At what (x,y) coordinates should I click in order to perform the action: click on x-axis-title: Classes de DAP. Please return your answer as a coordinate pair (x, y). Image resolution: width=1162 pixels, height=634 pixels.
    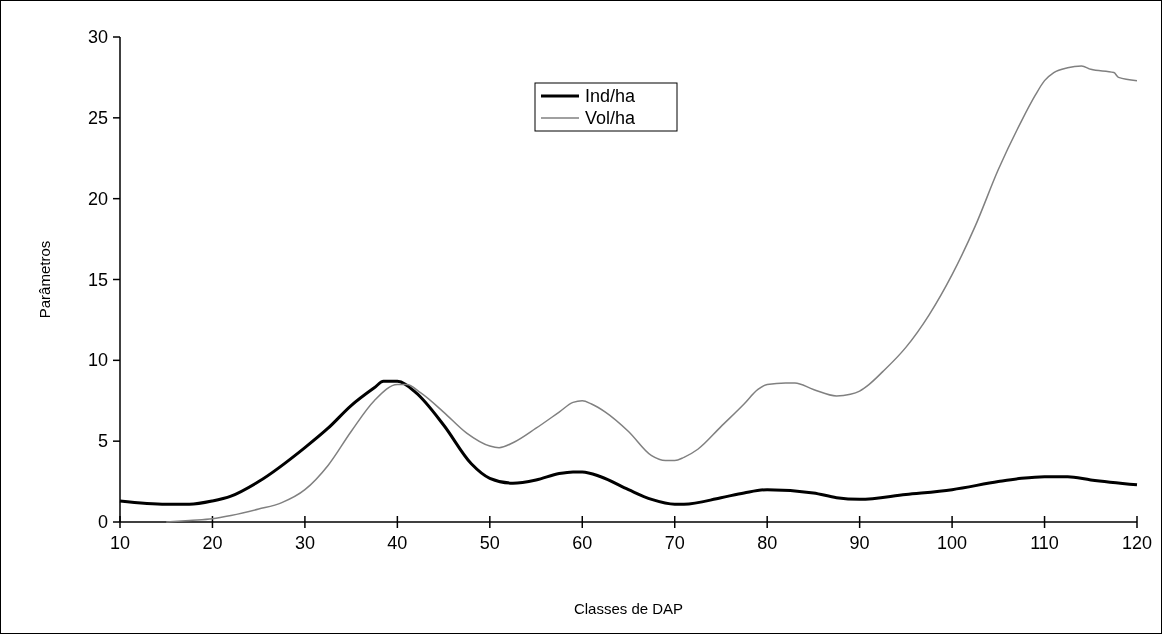
    Looking at the image, I should click on (628, 608).